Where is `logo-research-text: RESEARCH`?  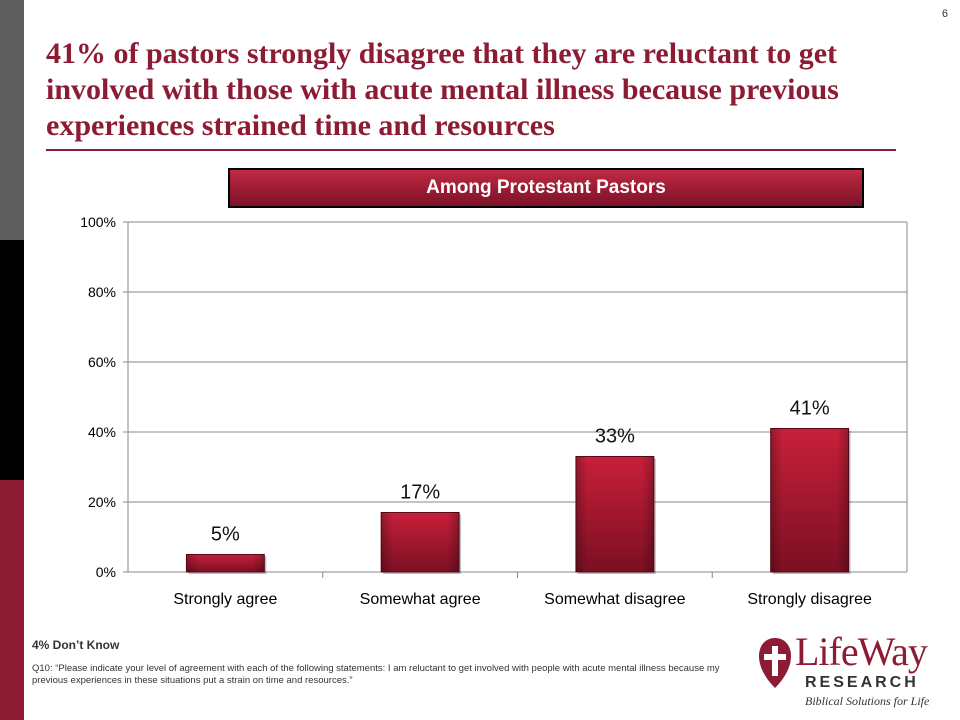
logo-research-text: RESEARCH is located at coordinates (862, 682).